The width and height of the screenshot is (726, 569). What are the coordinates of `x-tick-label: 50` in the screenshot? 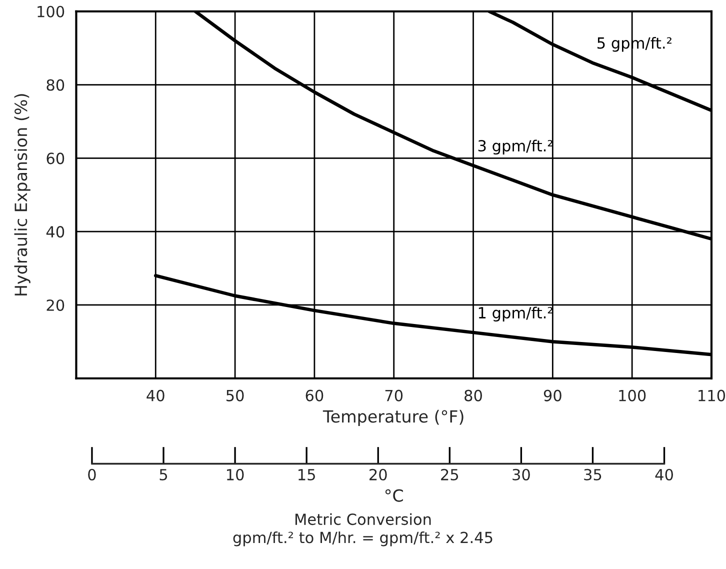 It's located at (235, 396).